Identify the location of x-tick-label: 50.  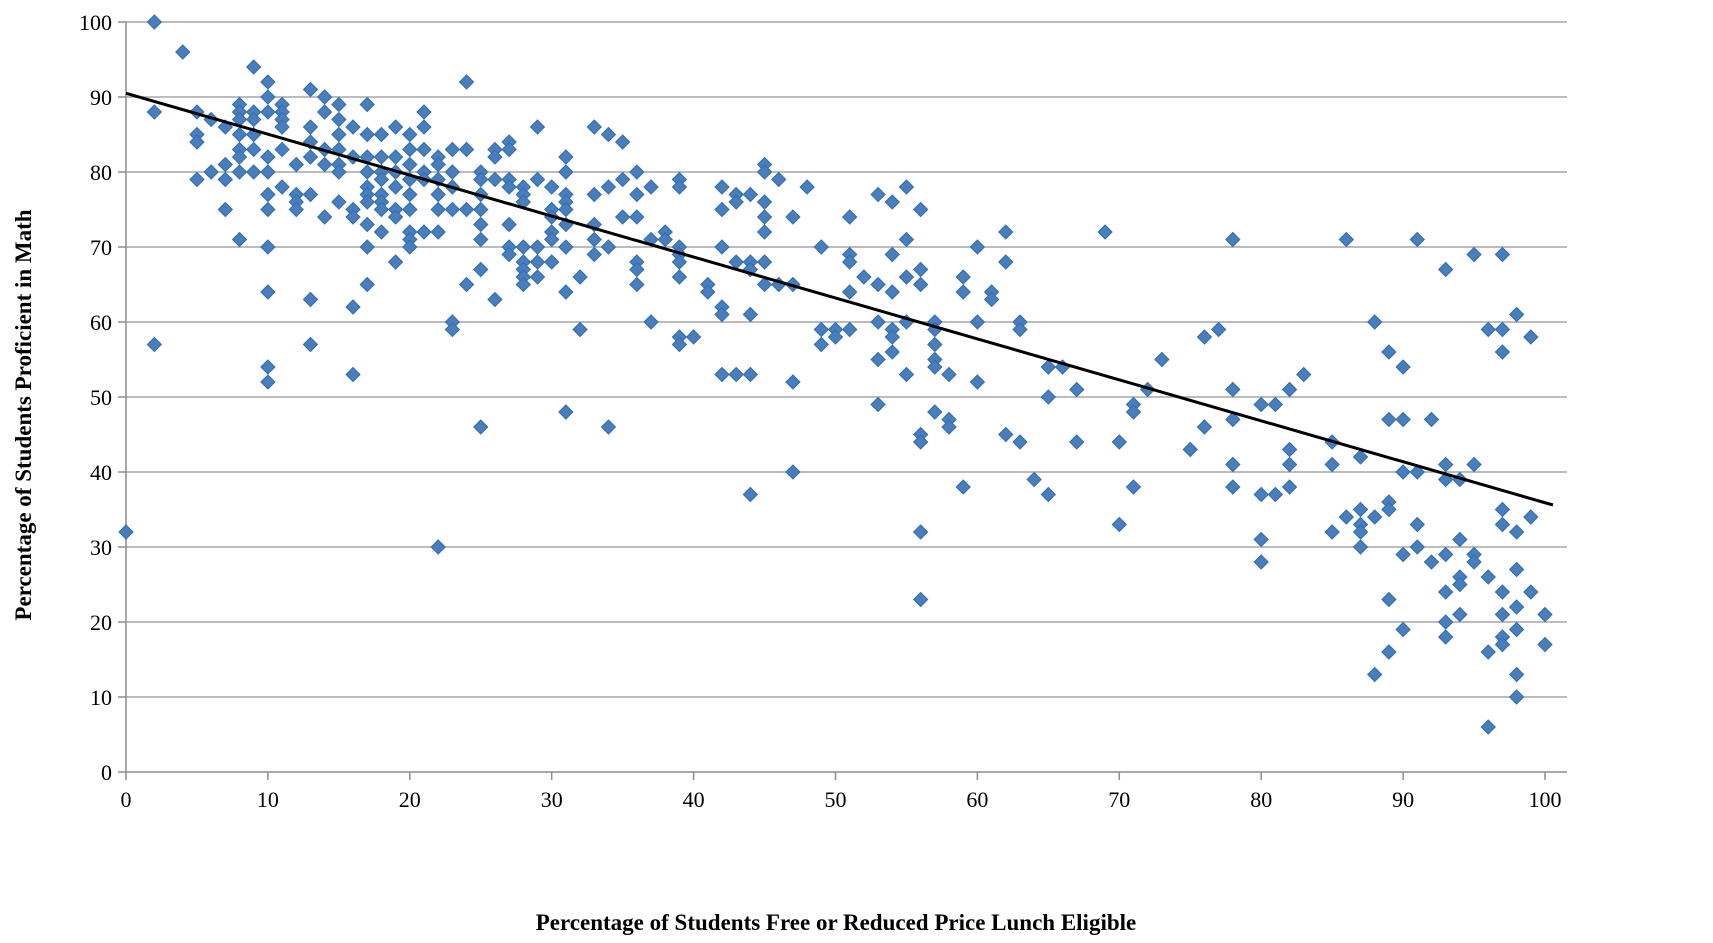
(836, 799).